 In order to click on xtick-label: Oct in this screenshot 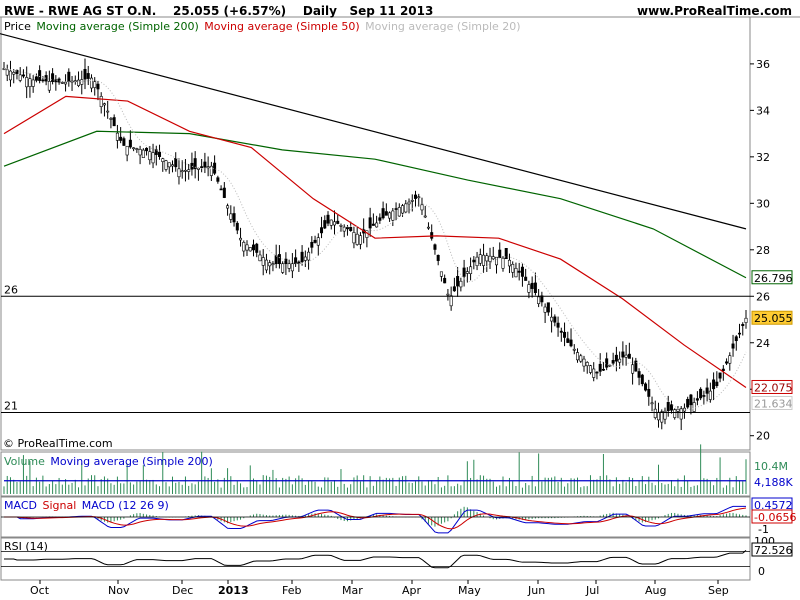, I will do `click(40, 590)`.